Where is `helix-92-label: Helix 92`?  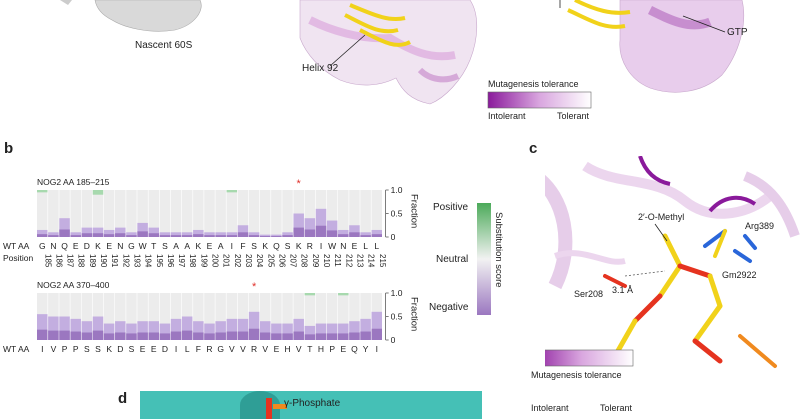
helix-92-label: Helix 92 is located at coordinates (320, 68).